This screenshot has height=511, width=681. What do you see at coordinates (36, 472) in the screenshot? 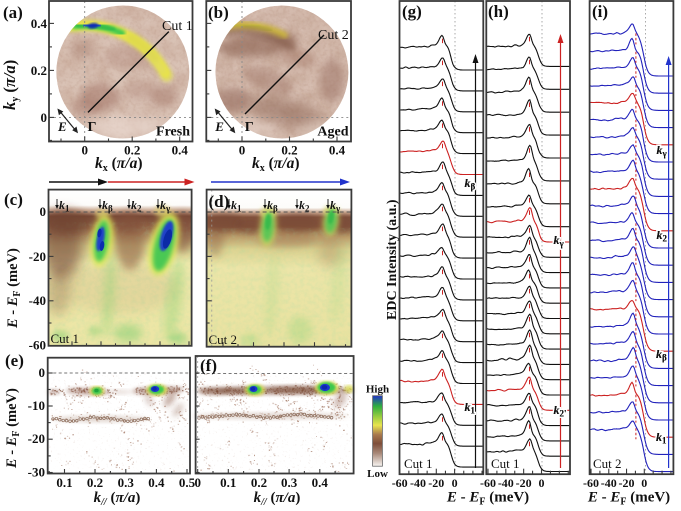
I see `svg-text: -30` at bounding box center [36, 472].